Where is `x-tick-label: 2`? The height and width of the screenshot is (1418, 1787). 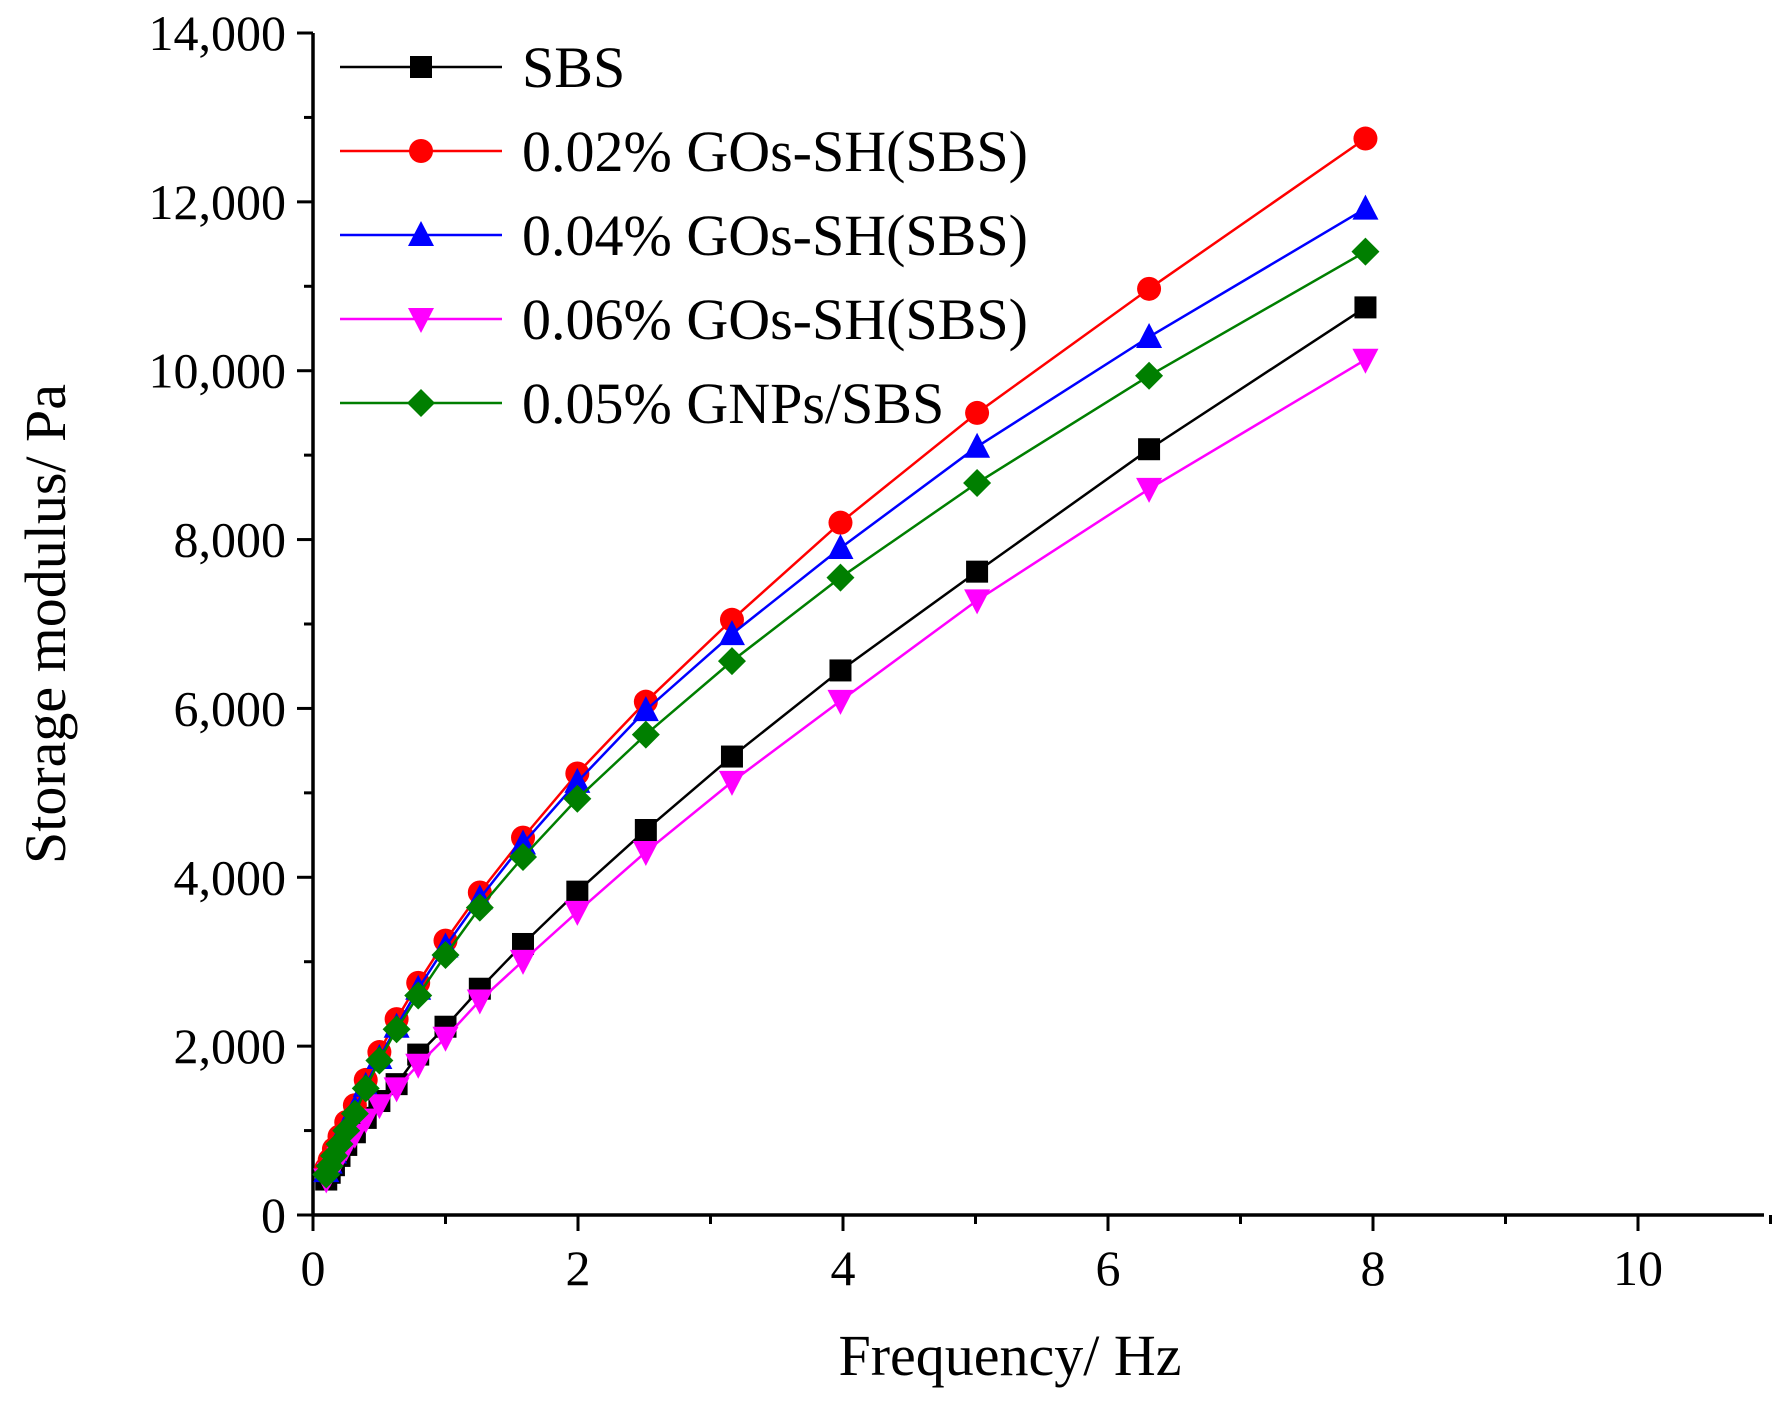
x-tick-label: 2 is located at coordinates (578, 1268).